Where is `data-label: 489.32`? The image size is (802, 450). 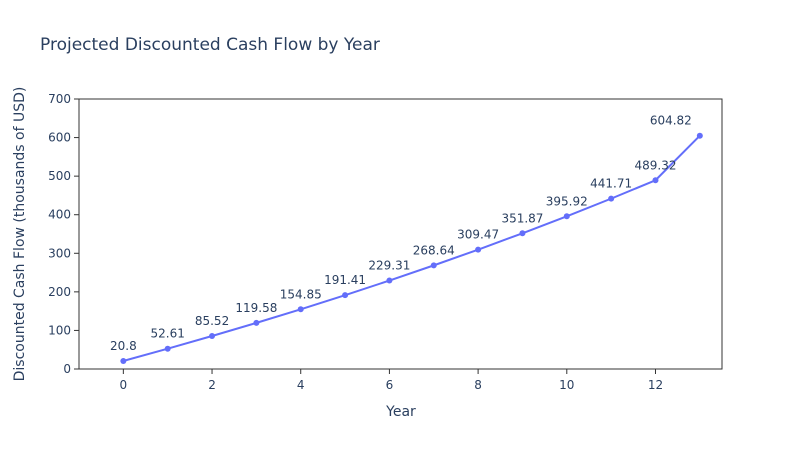 data-label: 489.32 is located at coordinates (655, 165).